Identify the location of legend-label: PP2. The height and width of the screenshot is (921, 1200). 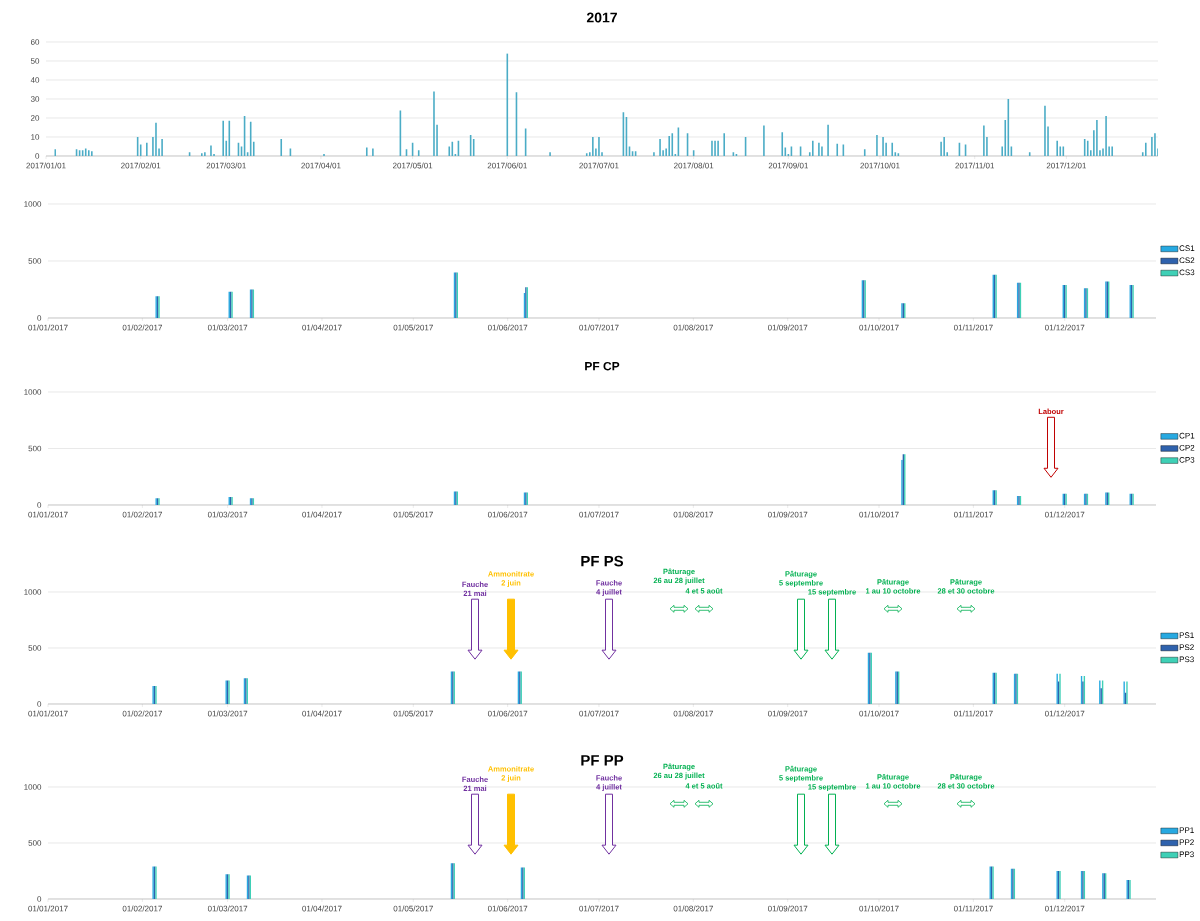
(1186, 842).